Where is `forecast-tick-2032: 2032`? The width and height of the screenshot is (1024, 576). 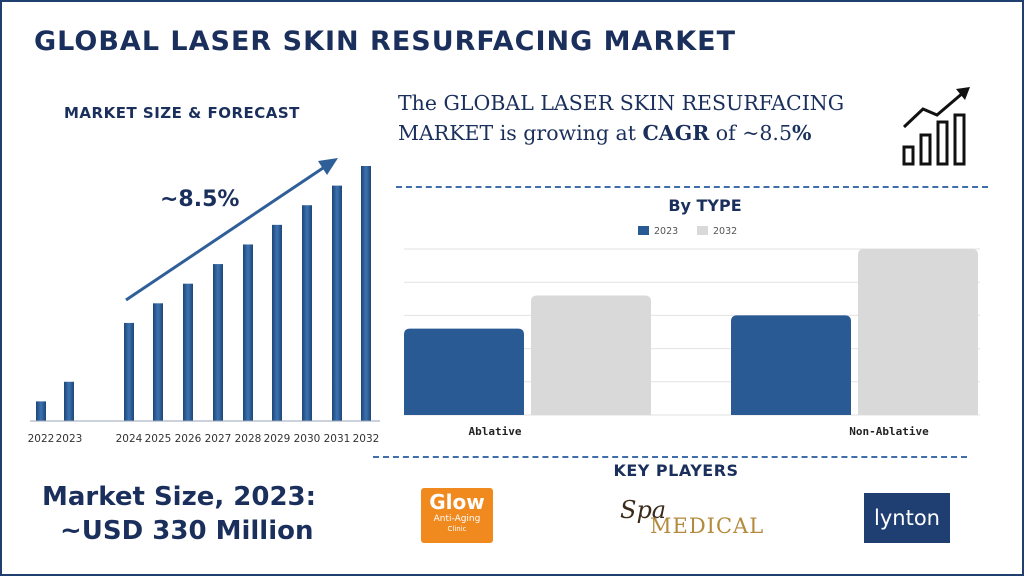
forecast-tick-2032: 2032 is located at coordinates (366, 439).